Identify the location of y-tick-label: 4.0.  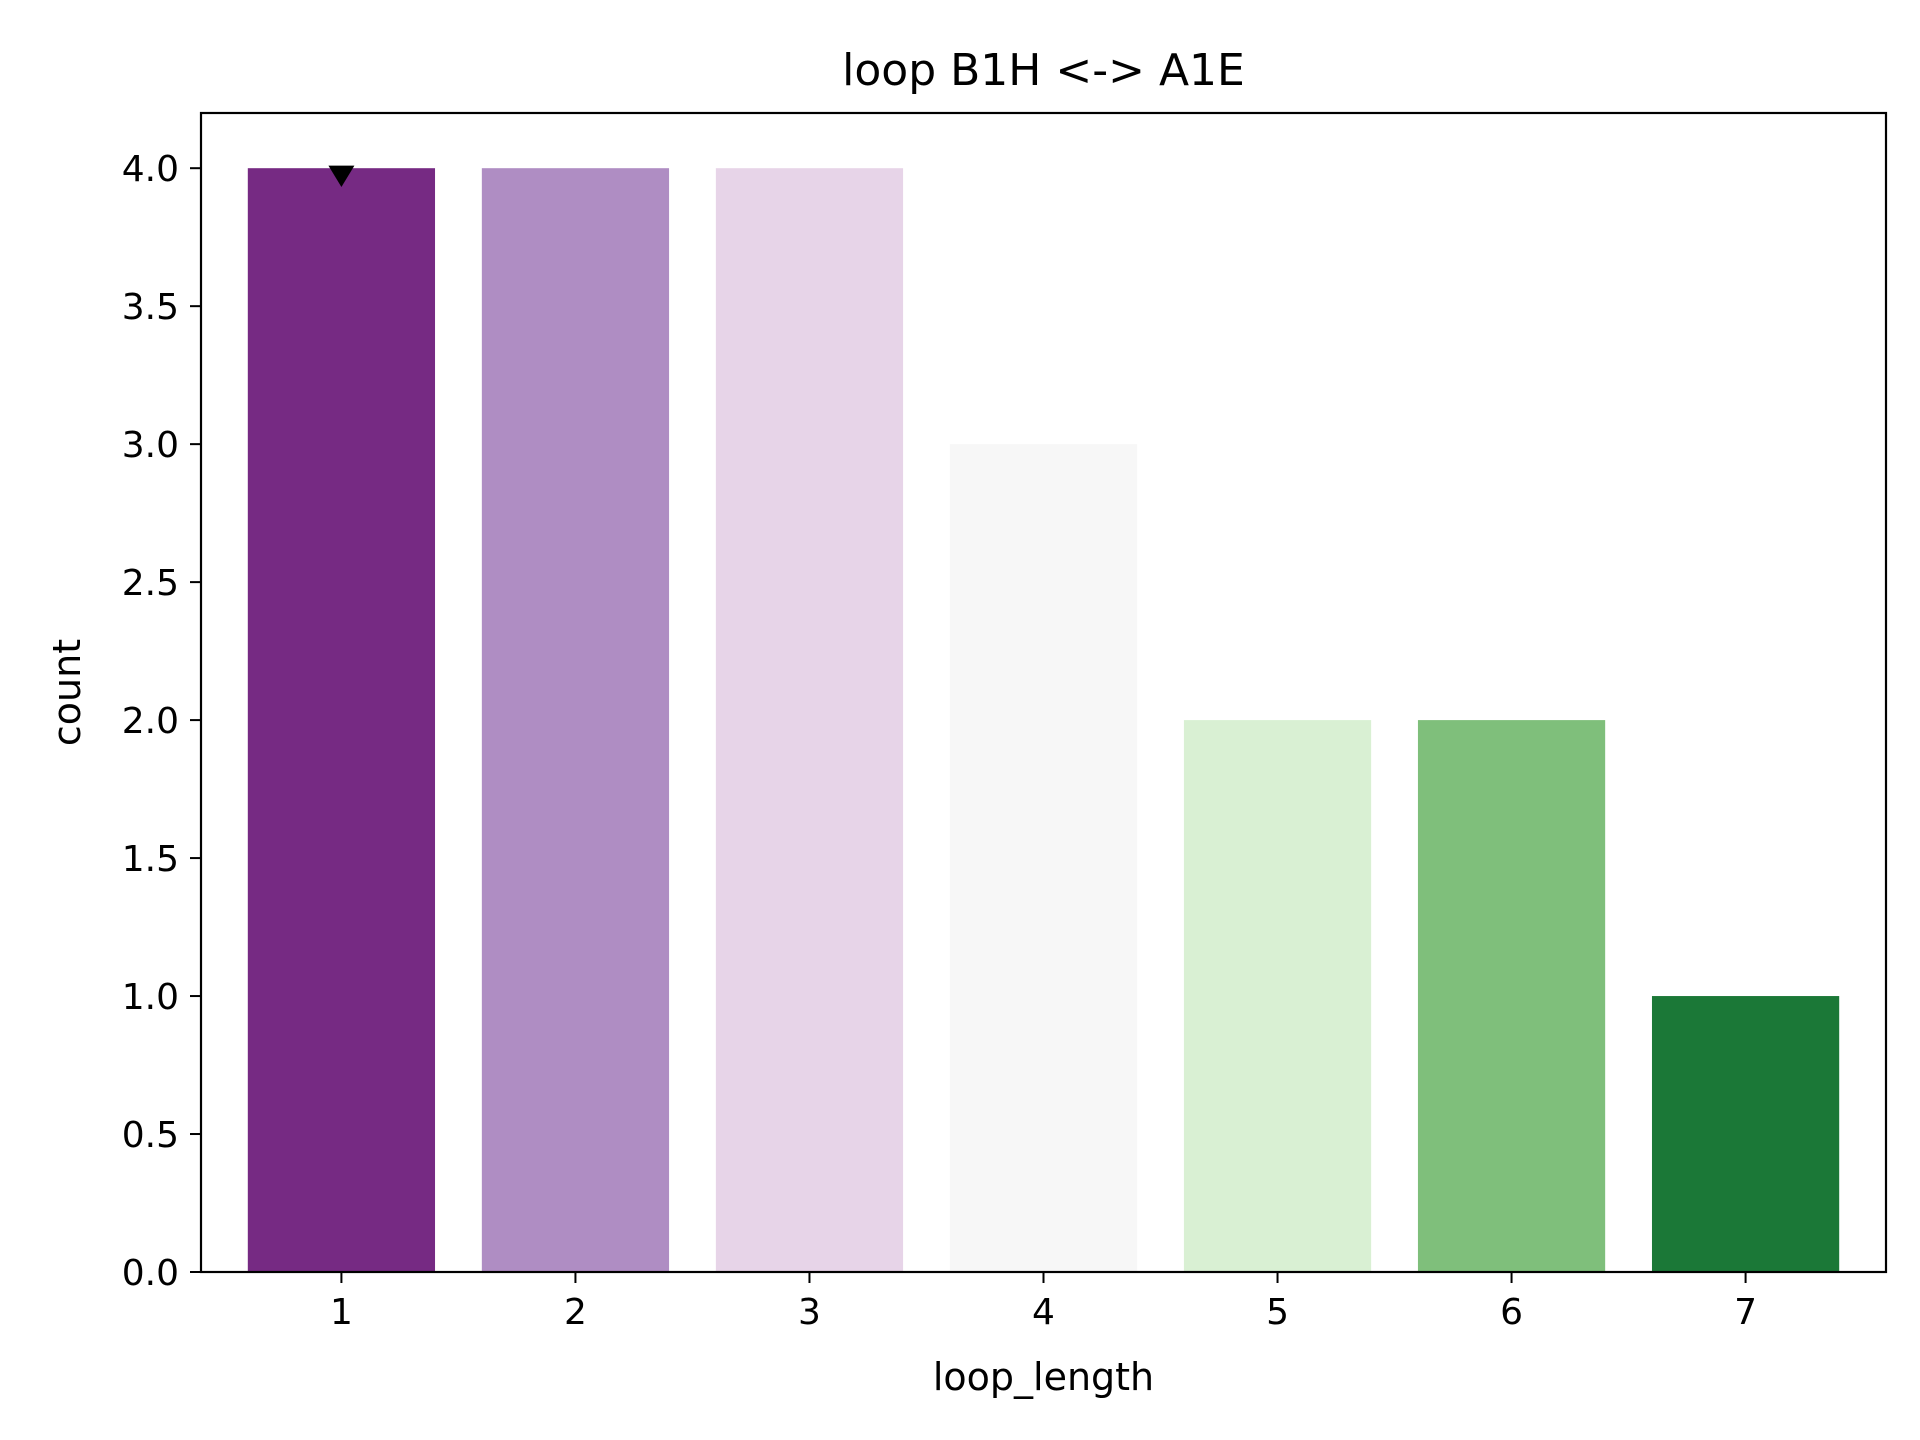
(150, 169).